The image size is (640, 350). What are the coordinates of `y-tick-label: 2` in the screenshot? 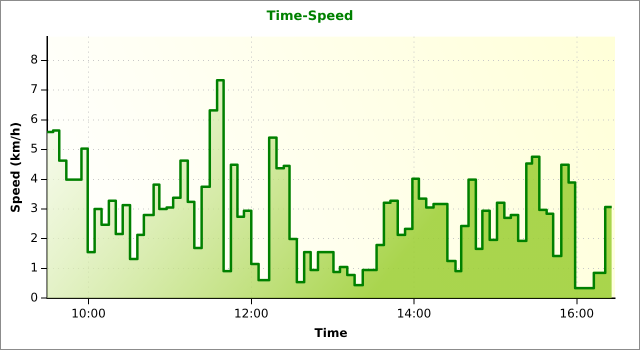 It's located at (34, 237).